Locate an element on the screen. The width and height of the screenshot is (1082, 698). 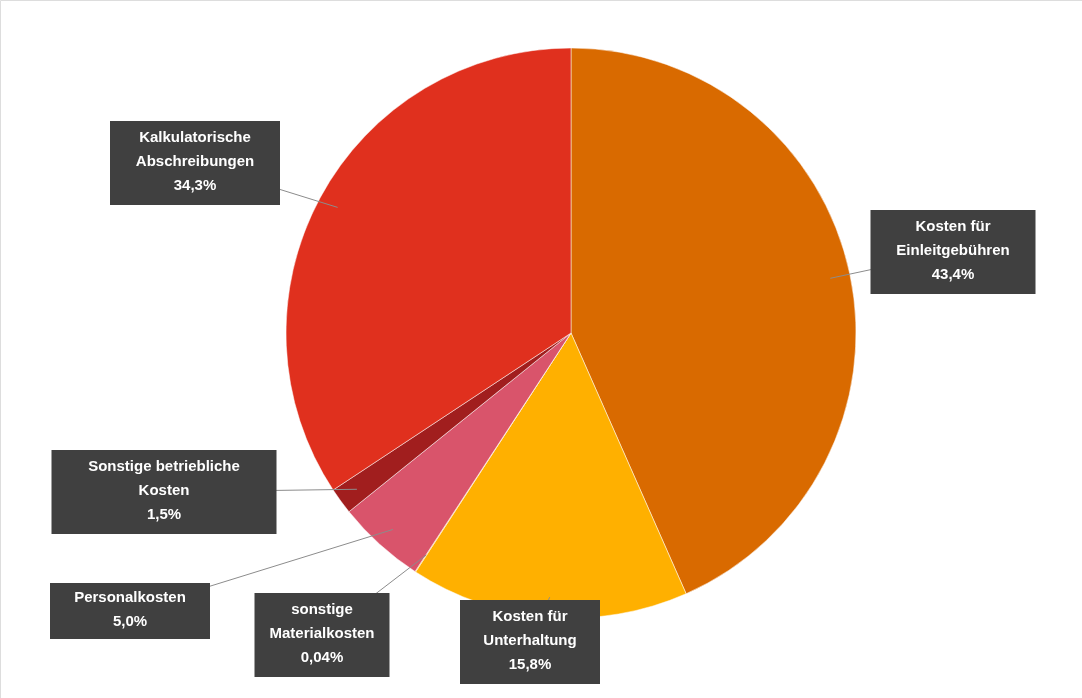
slice-label: Kalkulatorische Abschreibungen is located at coordinates (195, 148).